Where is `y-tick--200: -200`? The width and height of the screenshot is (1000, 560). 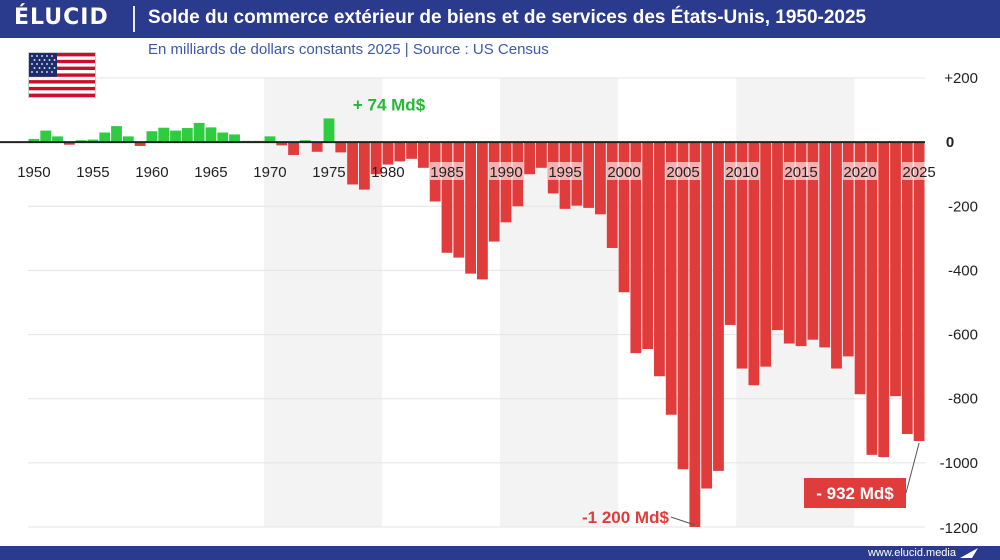
y-tick--200: -200 is located at coordinates (963, 206).